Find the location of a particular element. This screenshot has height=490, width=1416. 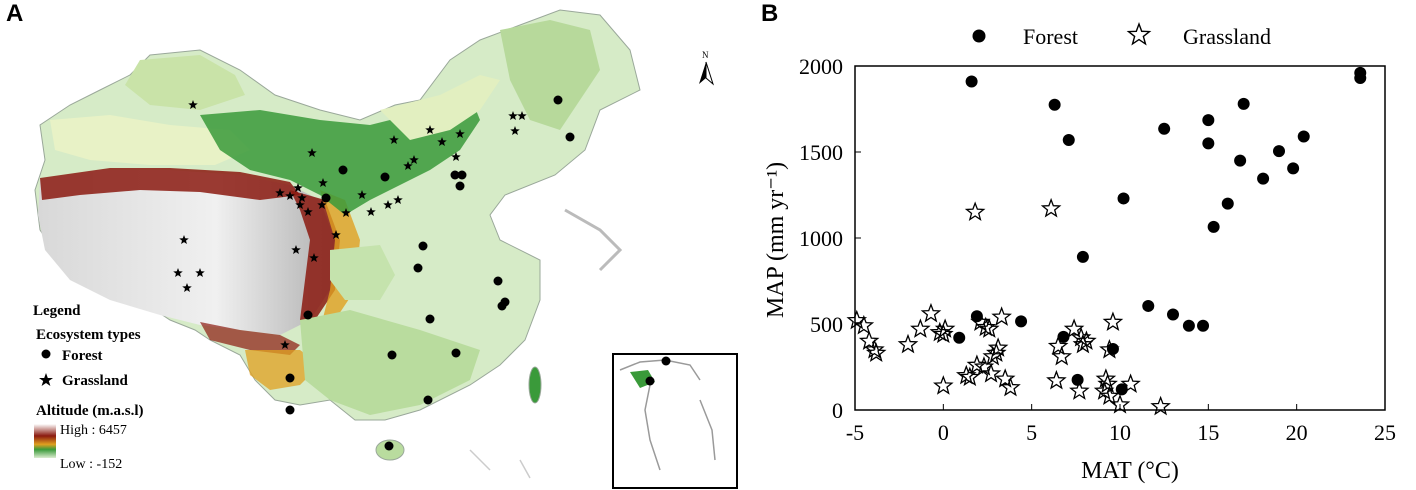

x-tick-label: 5 is located at coordinates (1031, 432).